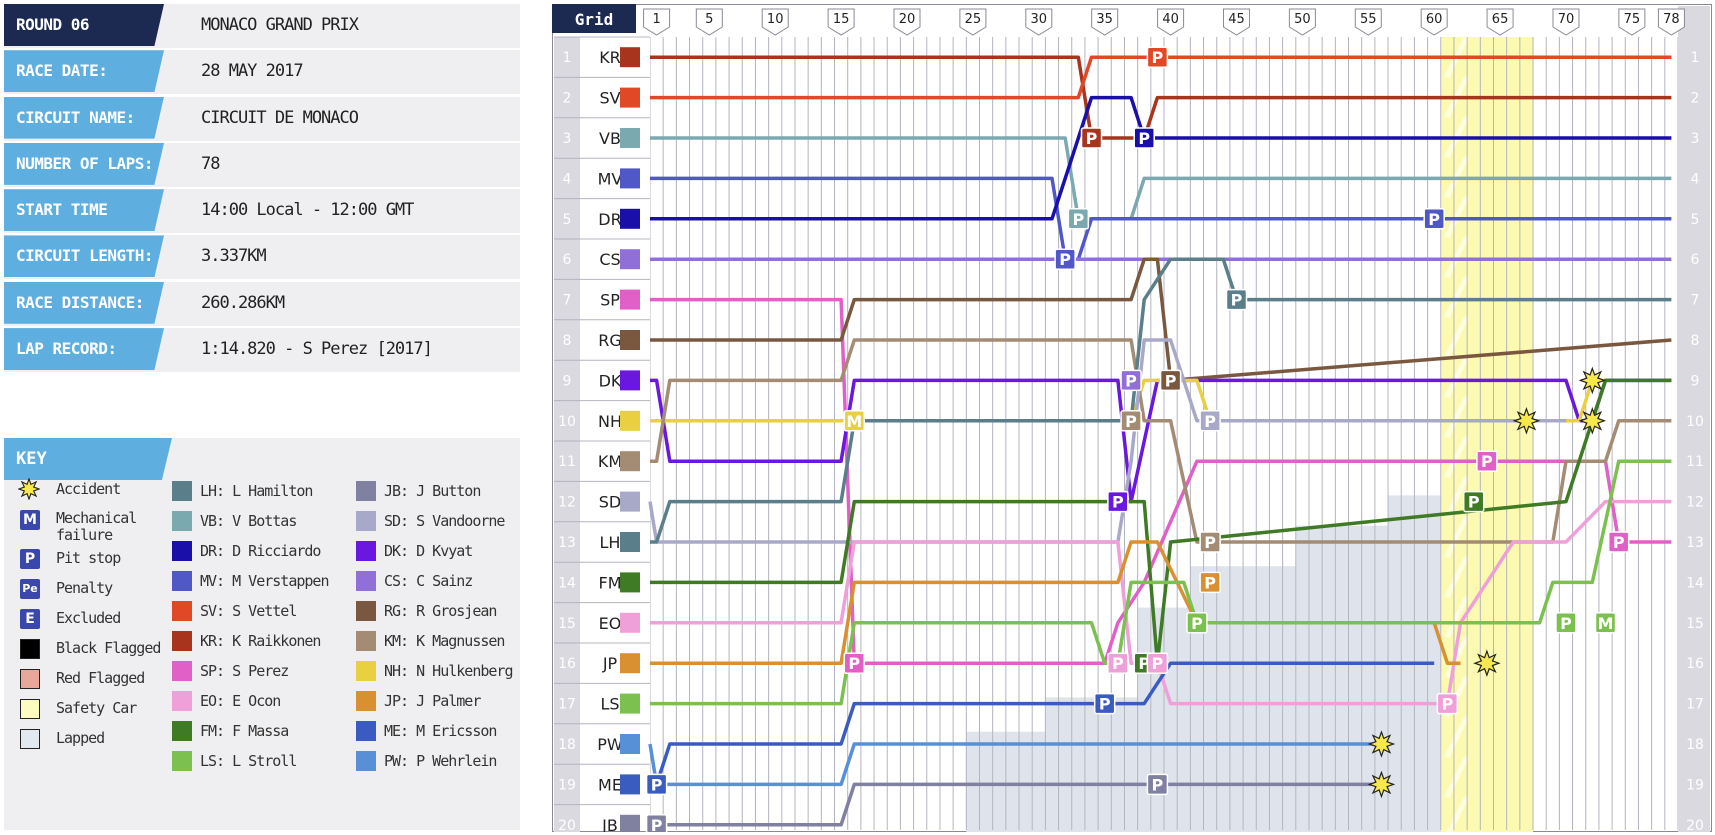 Image resolution: width=1715 pixels, height=835 pixels. I want to click on driver-key-label: SV: S Vettel, so click(248, 611).